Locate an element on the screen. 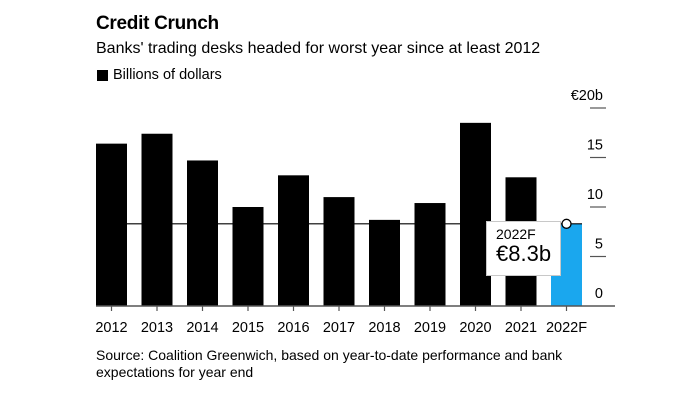 This screenshot has height=402, width=680. bar-2015 is located at coordinates (248, 256).